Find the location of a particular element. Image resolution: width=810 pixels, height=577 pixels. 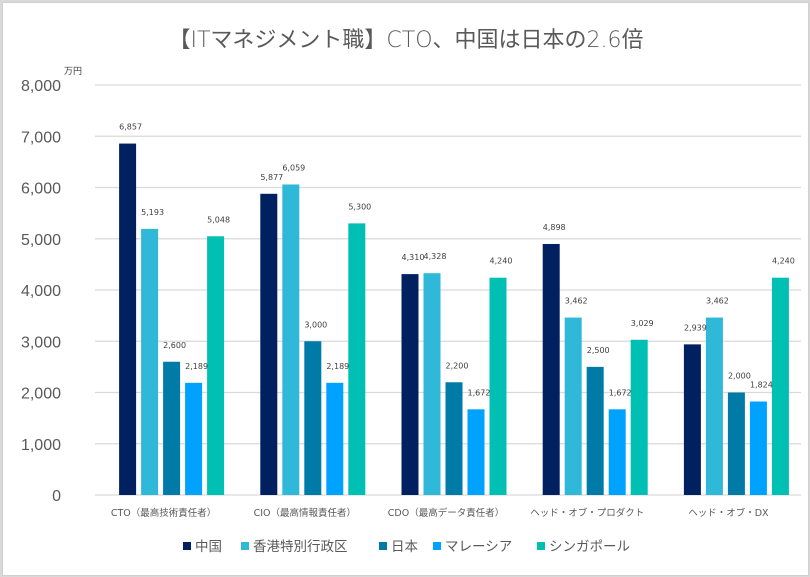

y-tick-label: 8,000 is located at coordinates (41, 86).